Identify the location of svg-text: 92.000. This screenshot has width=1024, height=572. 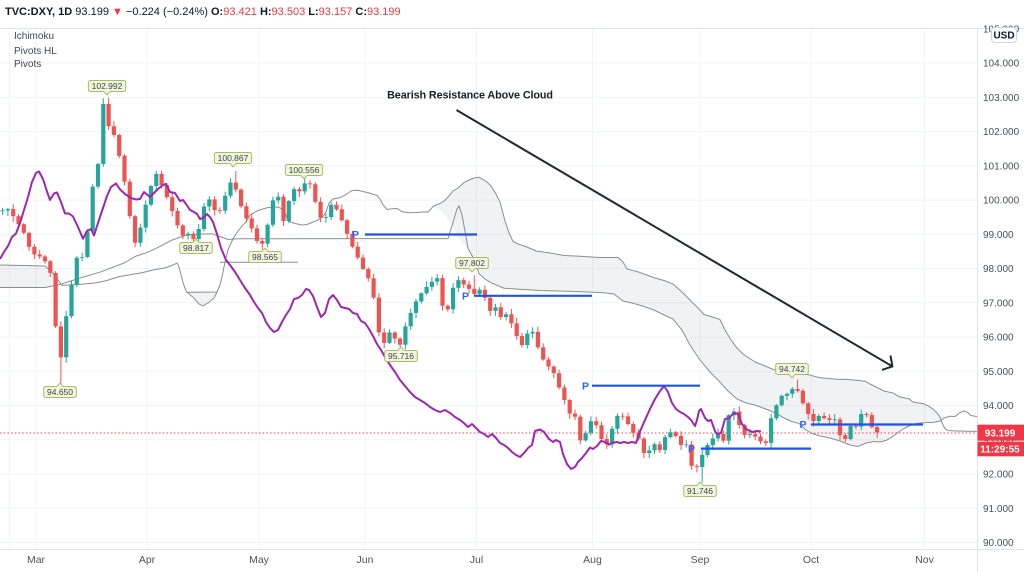
(998, 475).